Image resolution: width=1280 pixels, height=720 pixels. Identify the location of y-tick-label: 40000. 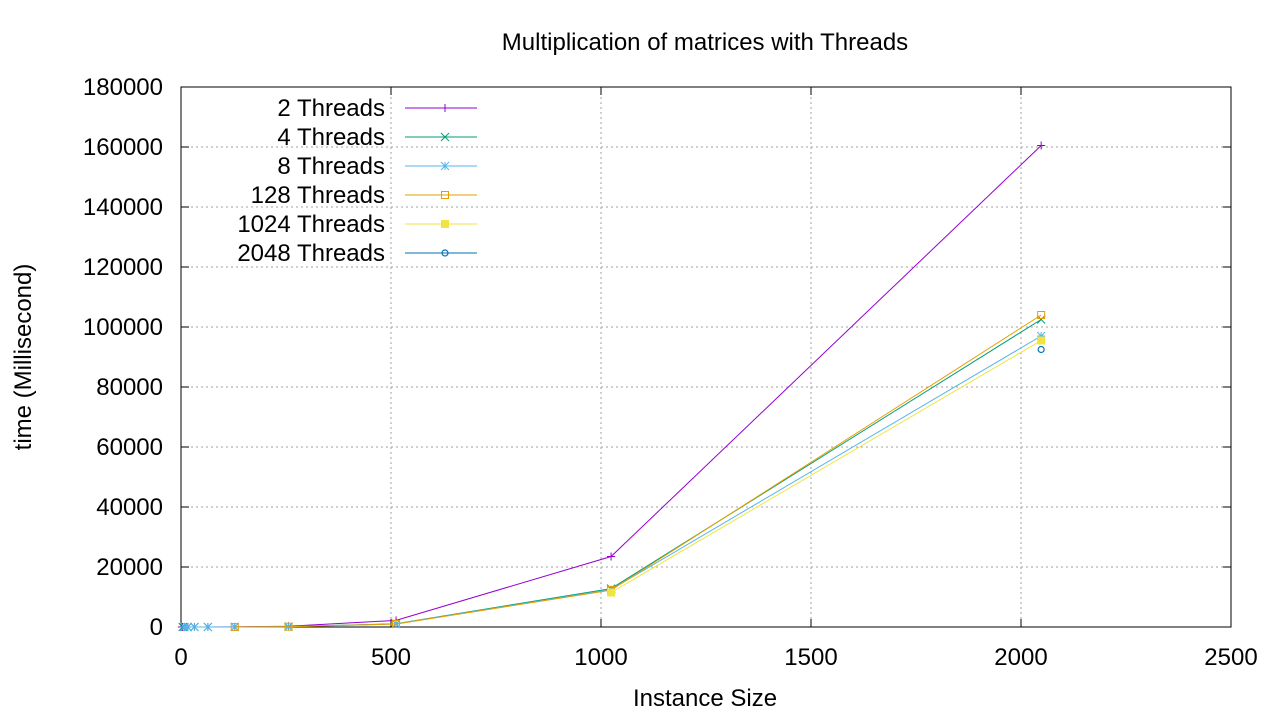
(129, 507).